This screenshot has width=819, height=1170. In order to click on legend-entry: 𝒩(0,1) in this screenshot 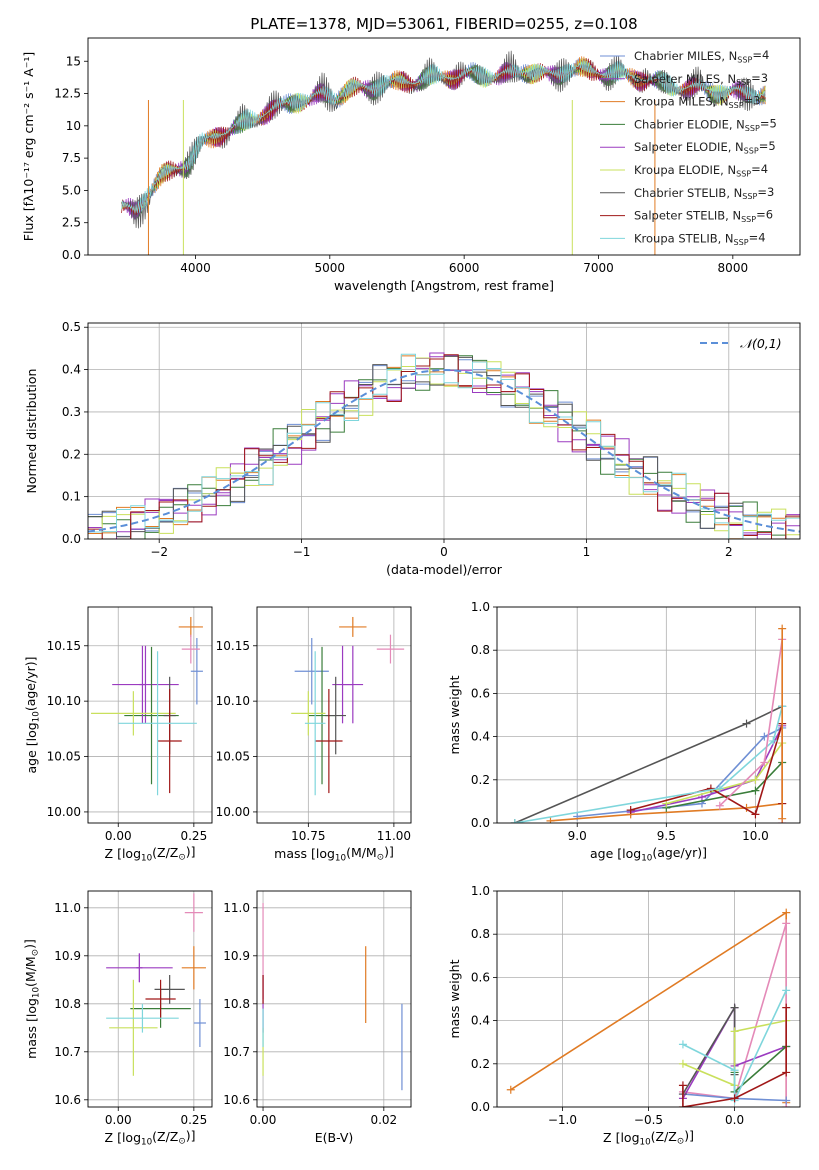, I will do `click(761, 343)`.